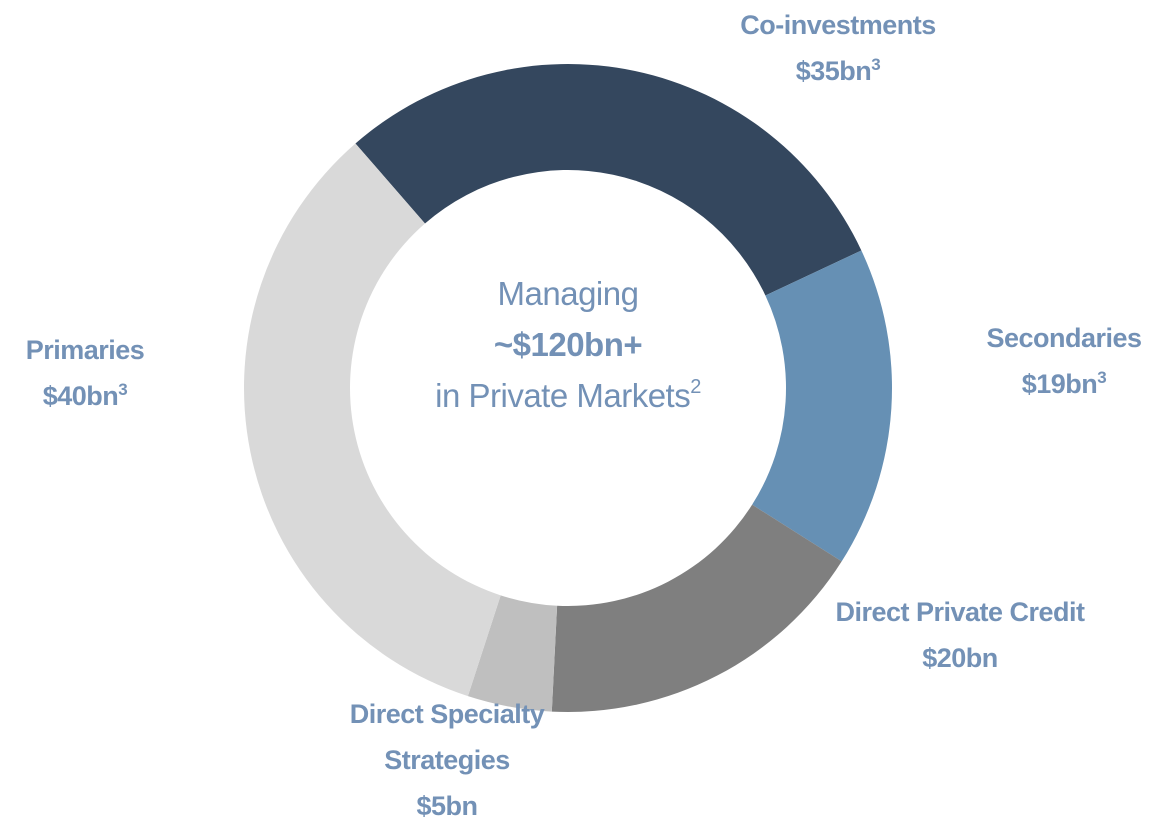 The image size is (1161, 829). Describe the element at coordinates (563, 395) in the screenshot. I see `center-line-text: in Private Markets` at that location.